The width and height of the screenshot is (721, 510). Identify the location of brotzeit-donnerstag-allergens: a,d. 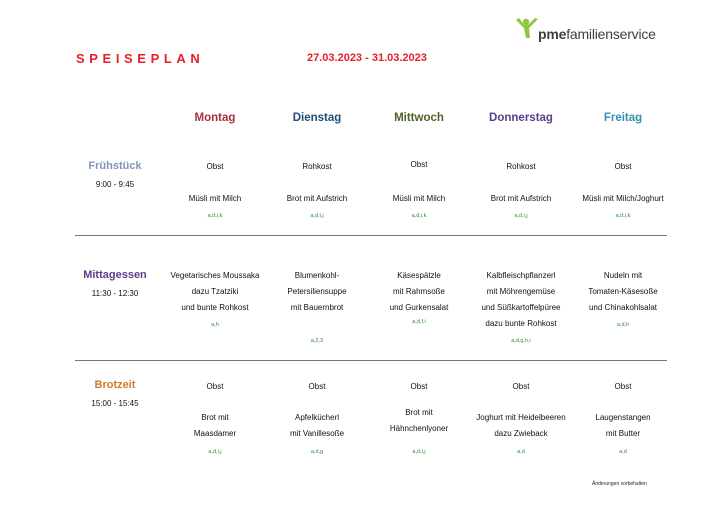
(521, 452).